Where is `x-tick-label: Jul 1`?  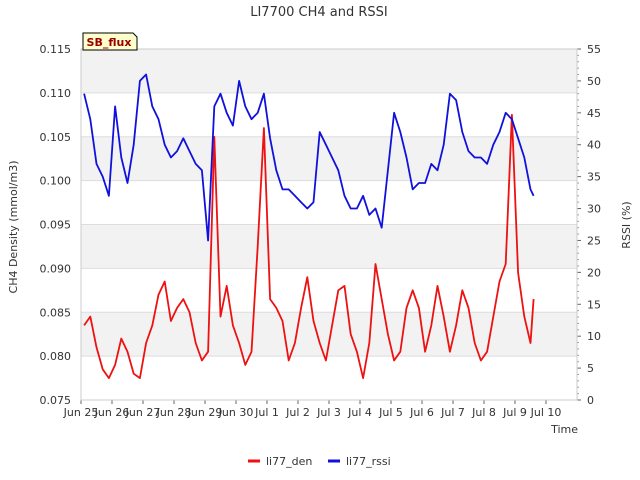
x-tick-label: Jul 1 is located at coordinates (266, 412).